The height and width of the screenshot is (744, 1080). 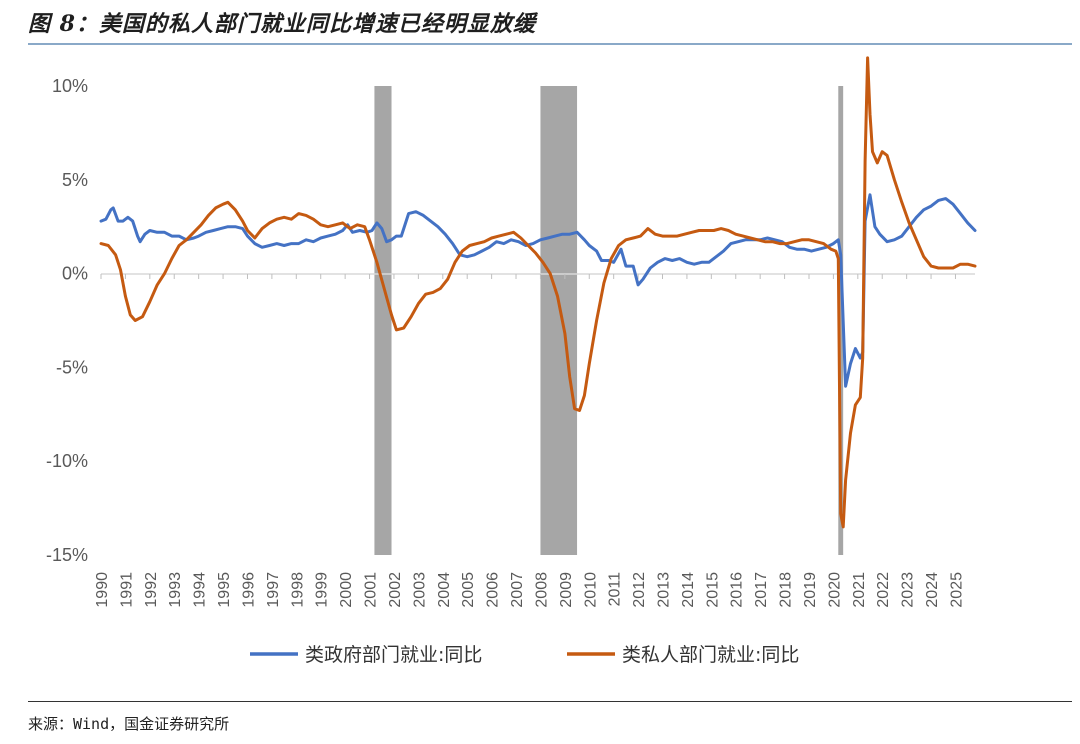 What do you see at coordinates (737, 590) in the screenshot?
I see `x-tick-label: 2016` at bounding box center [737, 590].